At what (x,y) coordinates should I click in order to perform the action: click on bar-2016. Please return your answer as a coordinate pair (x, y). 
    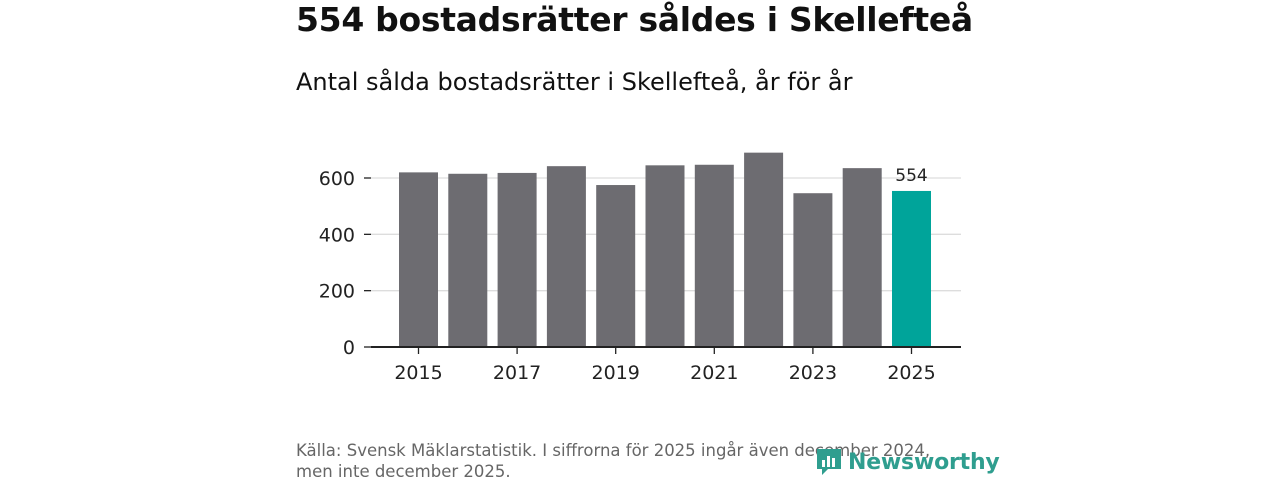
    Looking at the image, I should click on (468, 260).